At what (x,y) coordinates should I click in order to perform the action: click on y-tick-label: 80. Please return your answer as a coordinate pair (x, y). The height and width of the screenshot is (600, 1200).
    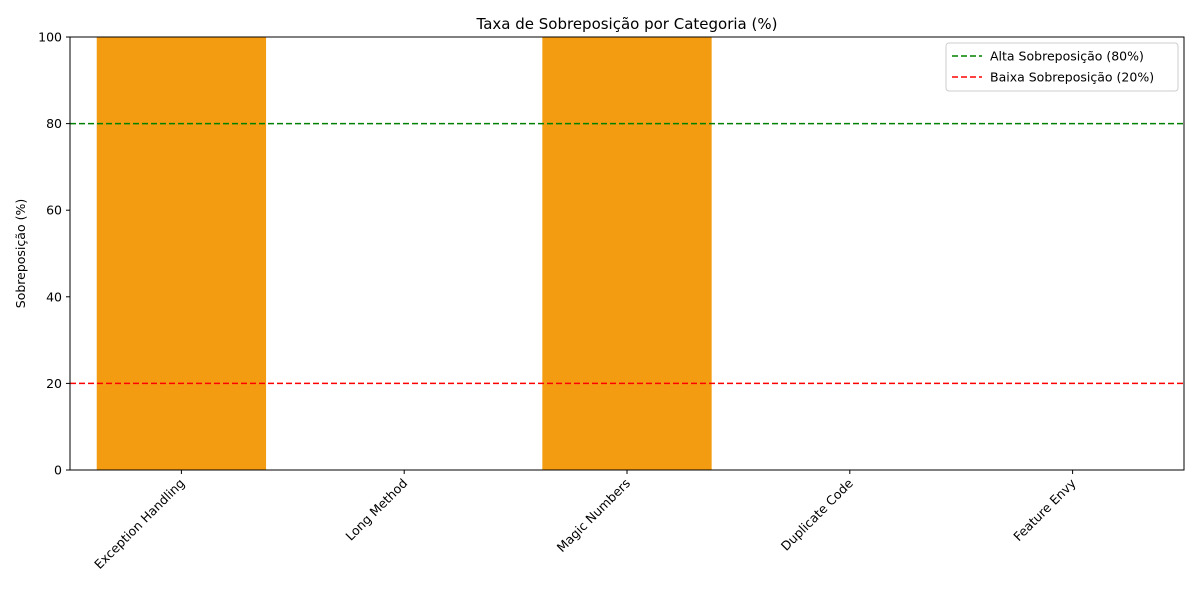
    Looking at the image, I should click on (54, 123).